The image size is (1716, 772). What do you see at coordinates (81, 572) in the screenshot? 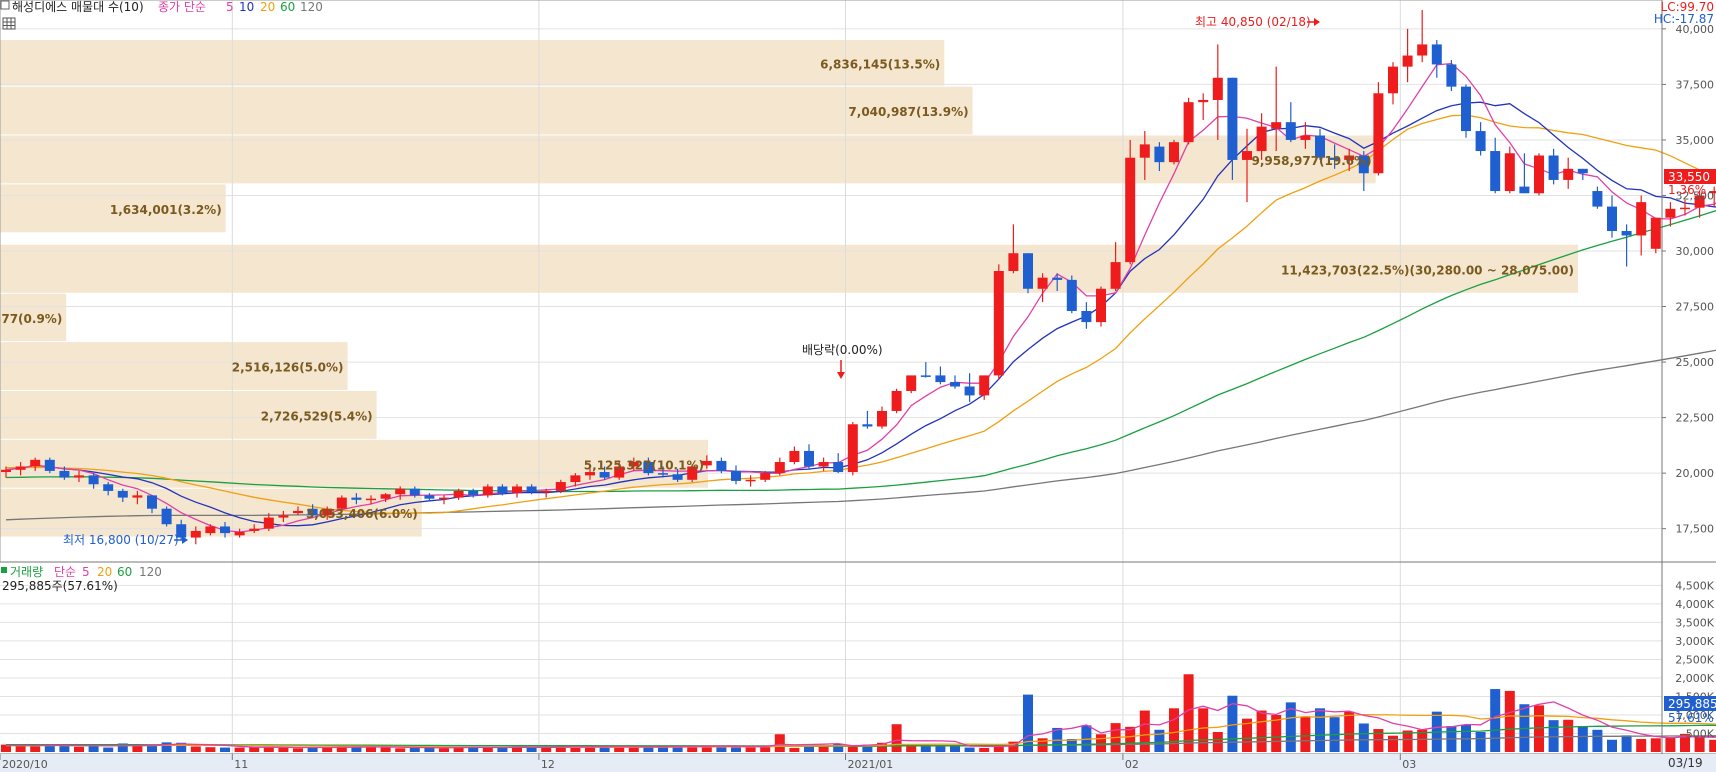
I see `volume-legend: 거래량 단순 5 20 60 120` at bounding box center [81, 572].